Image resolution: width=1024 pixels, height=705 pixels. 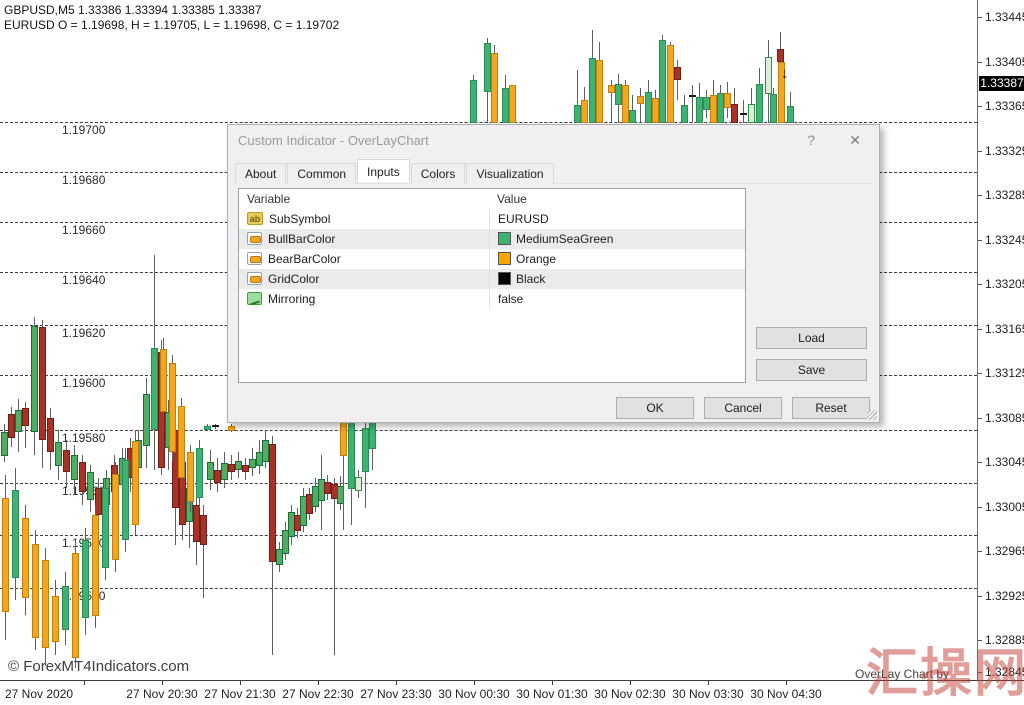 What do you see at coordinates (617, 219) in the screenshot?
I see `value-cell: EURUSD` at bounding box center [617, 219].